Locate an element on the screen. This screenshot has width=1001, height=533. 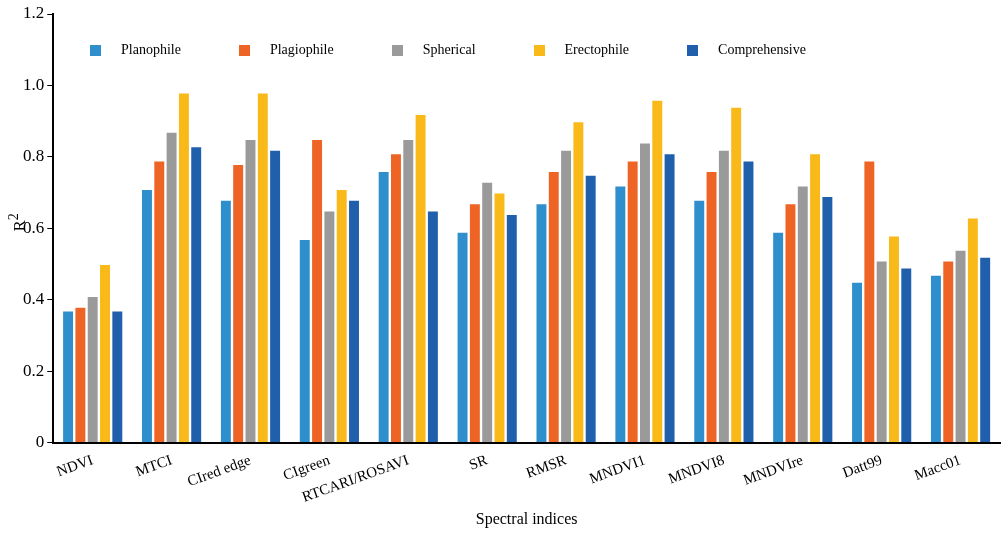
x-tick-label: MTCI is located at coordinates (153, 465).